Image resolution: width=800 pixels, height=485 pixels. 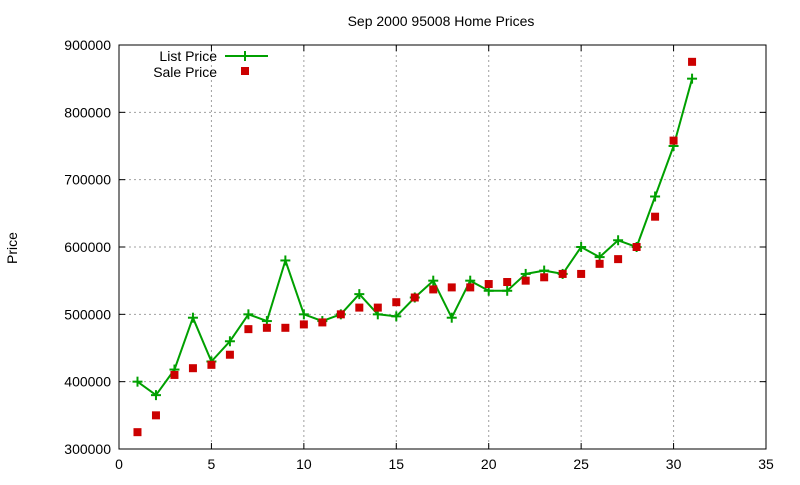 I want to click on y-tick-label: 800000, so click(x=87, y=112).